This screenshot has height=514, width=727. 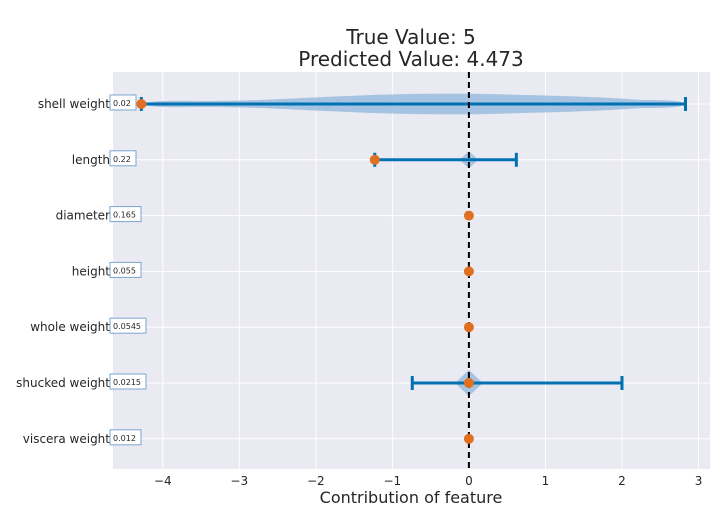 I want to click on point-shucked-weight, so click(x=468, y=383).